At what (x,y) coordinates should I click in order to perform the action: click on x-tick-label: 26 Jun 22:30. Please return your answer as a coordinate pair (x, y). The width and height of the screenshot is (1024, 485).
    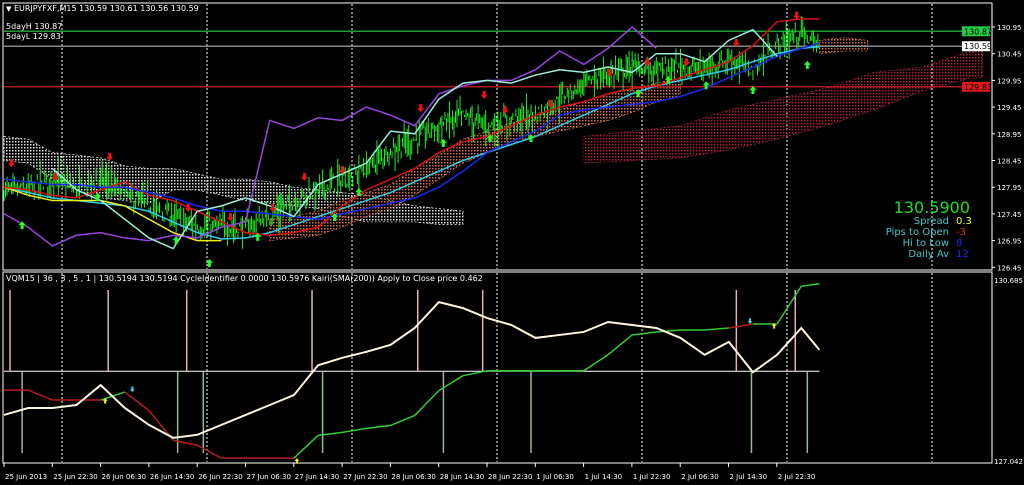
    Looking at the image, I should click on (220, 477).